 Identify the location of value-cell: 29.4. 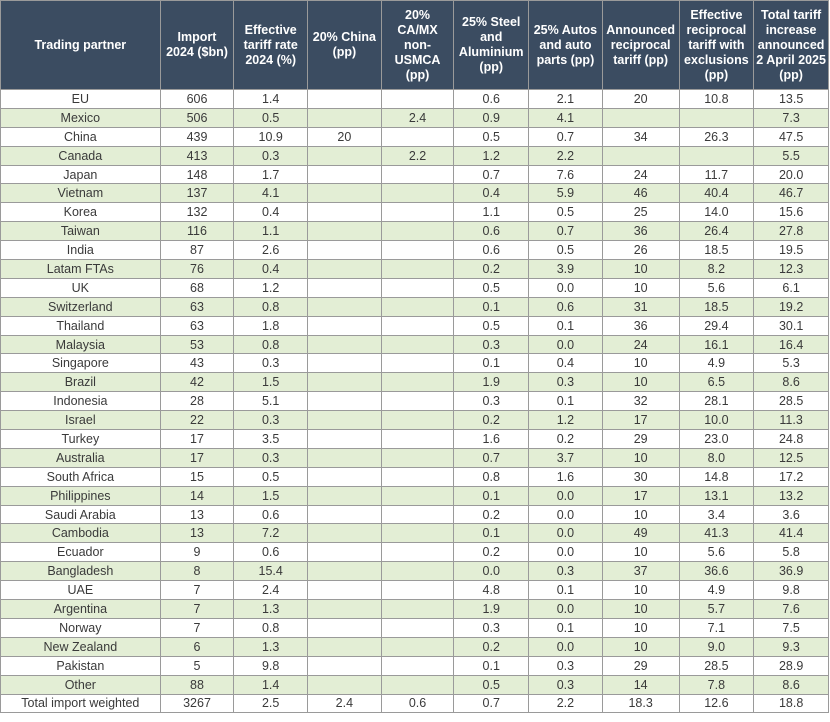
(716, 325).